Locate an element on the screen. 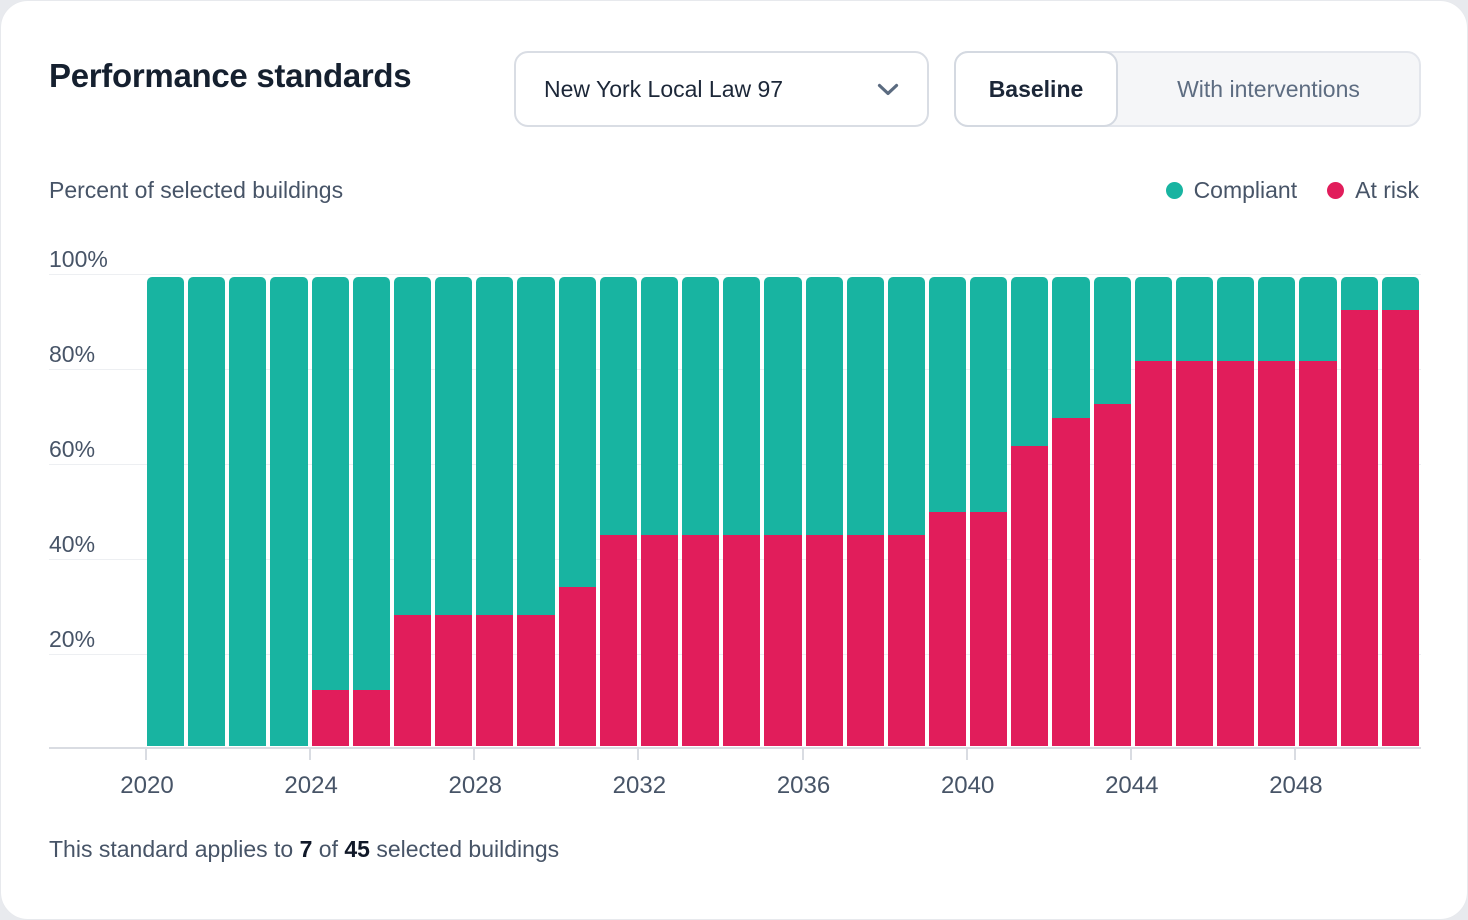 The image size is (1468, 920). y-axis-label: 100% is located at coordinates (78, 259).